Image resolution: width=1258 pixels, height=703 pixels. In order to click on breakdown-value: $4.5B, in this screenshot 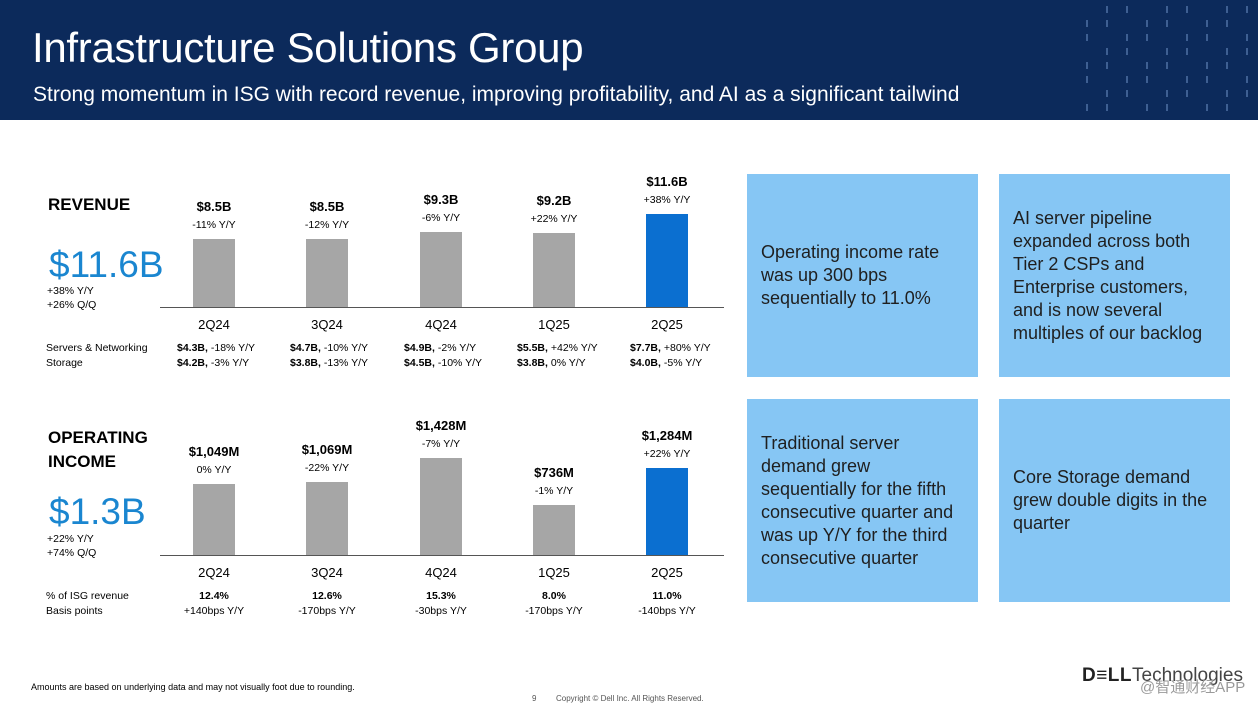, I will do `click(419, 363)`.